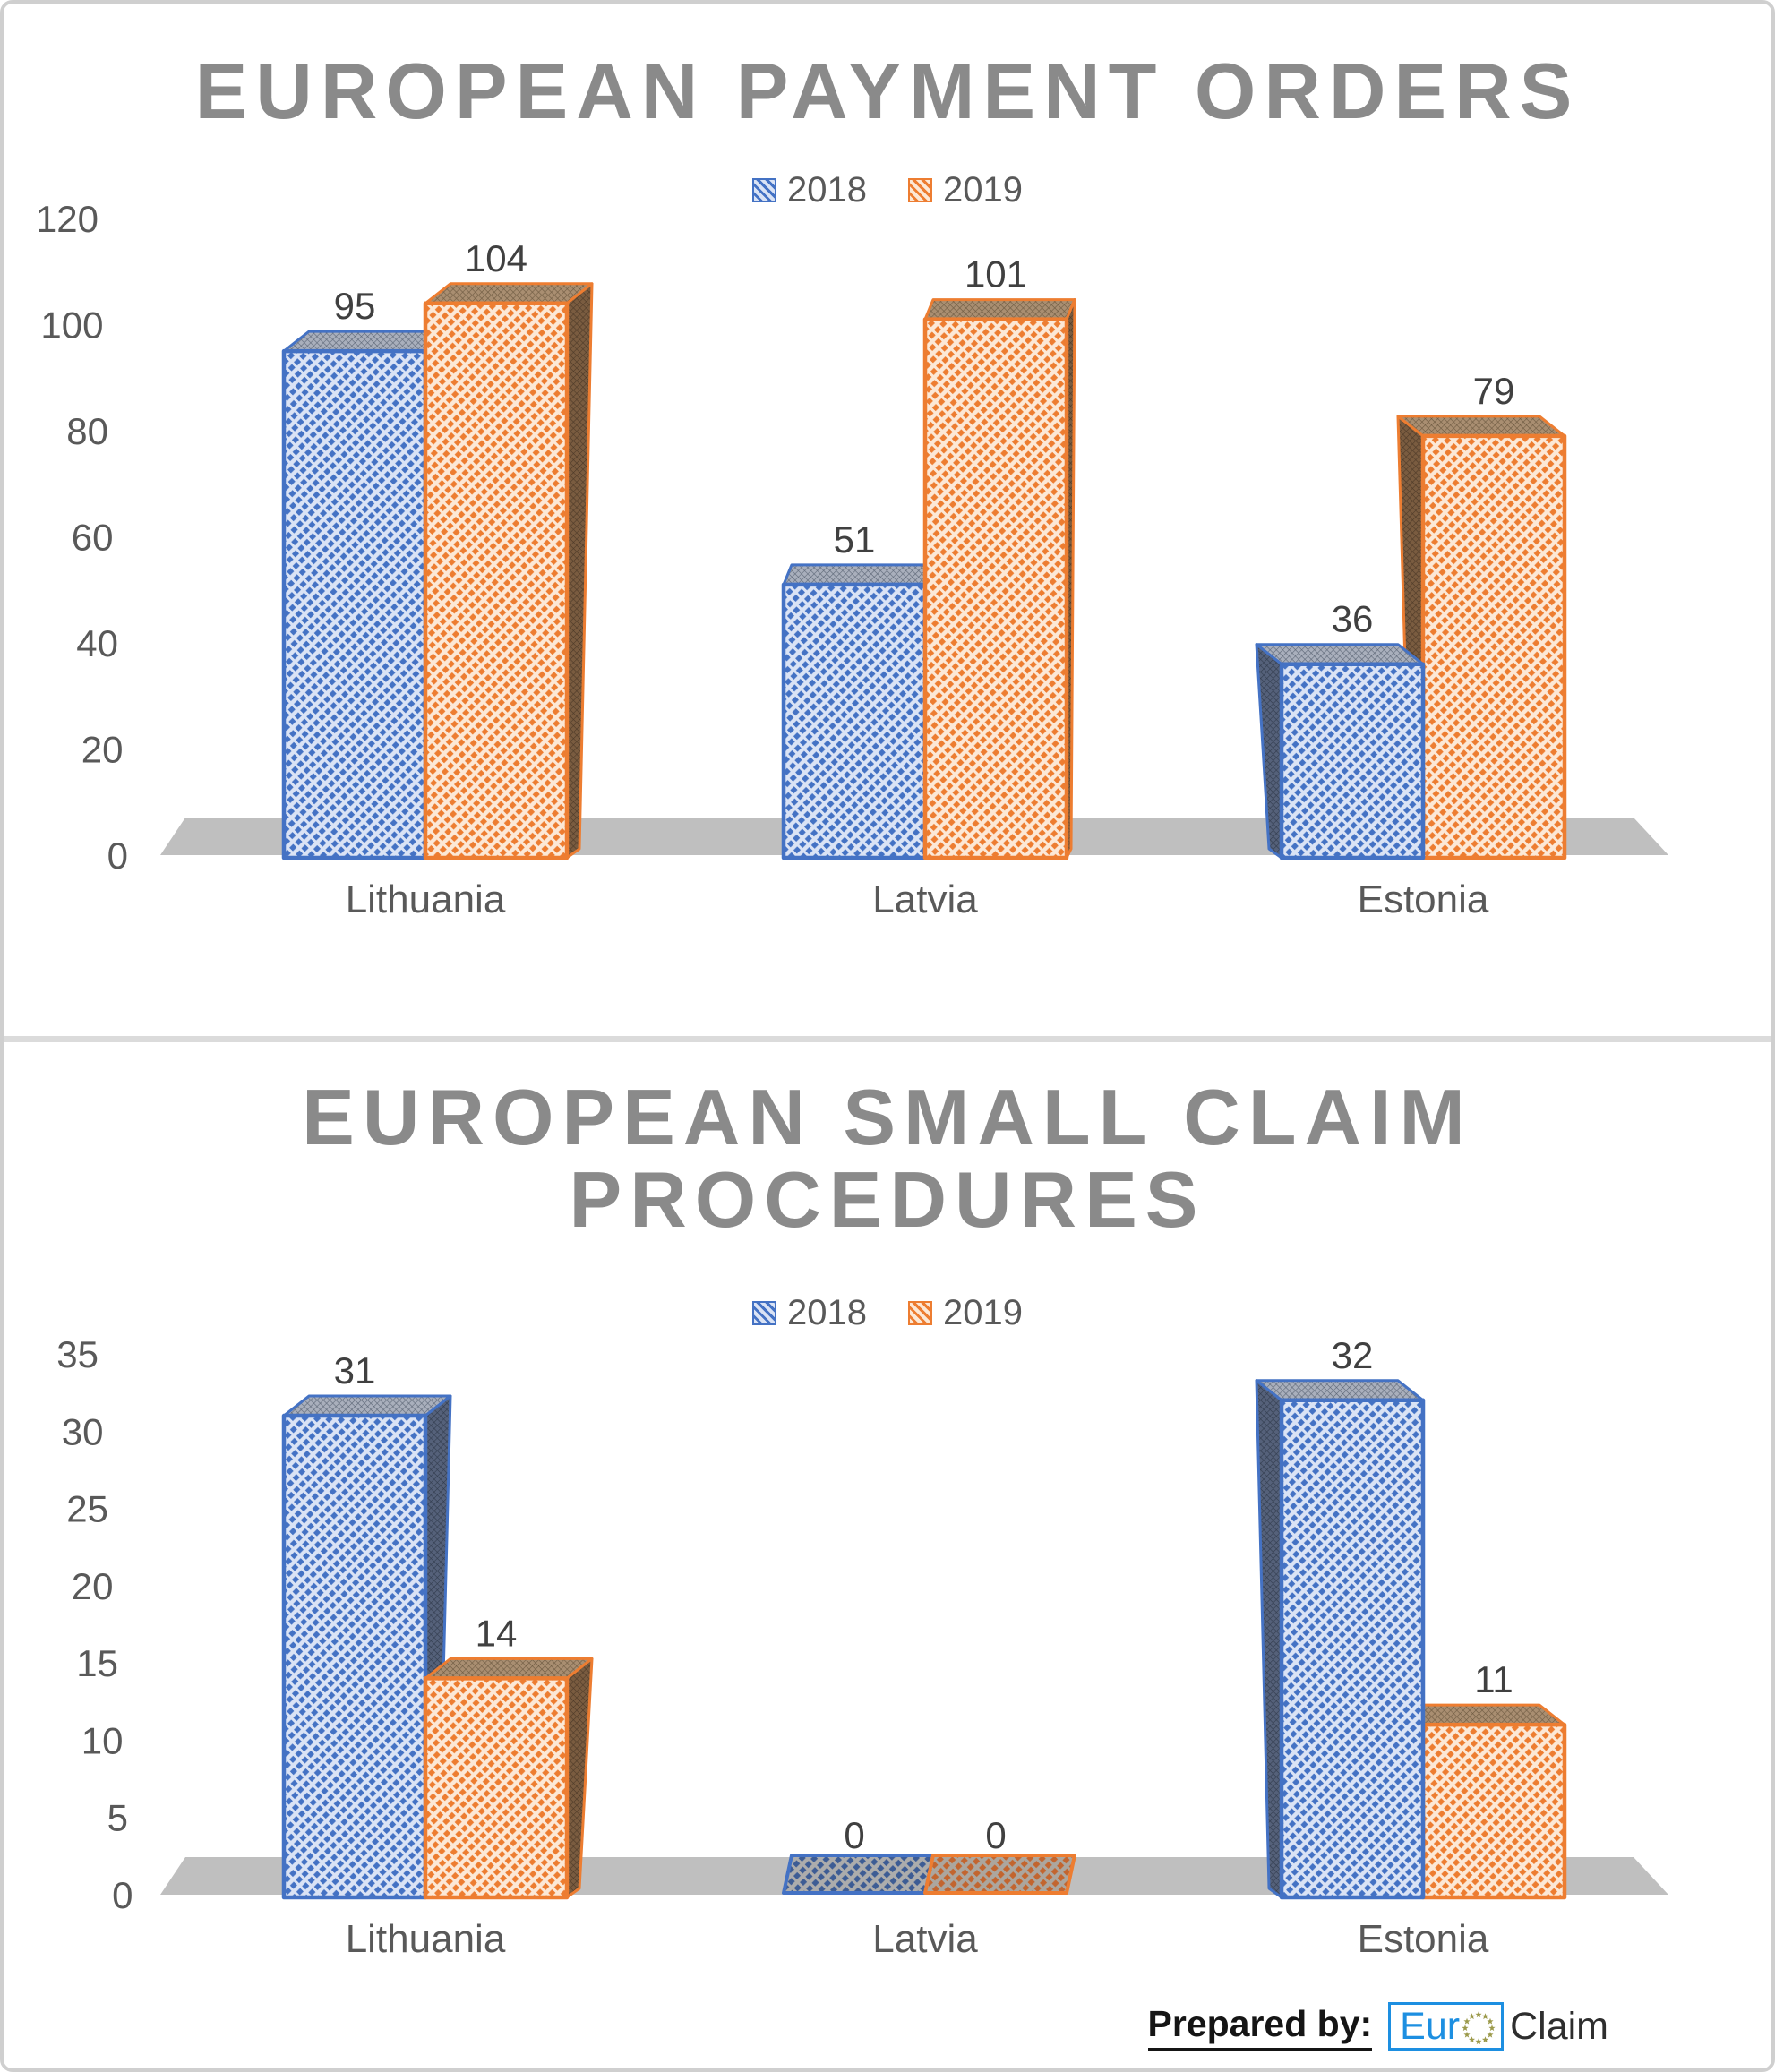  Describe the element at coordinates (996, 1835) in the screenshot. I see `value-label-2019-latvia: 0` at that location.